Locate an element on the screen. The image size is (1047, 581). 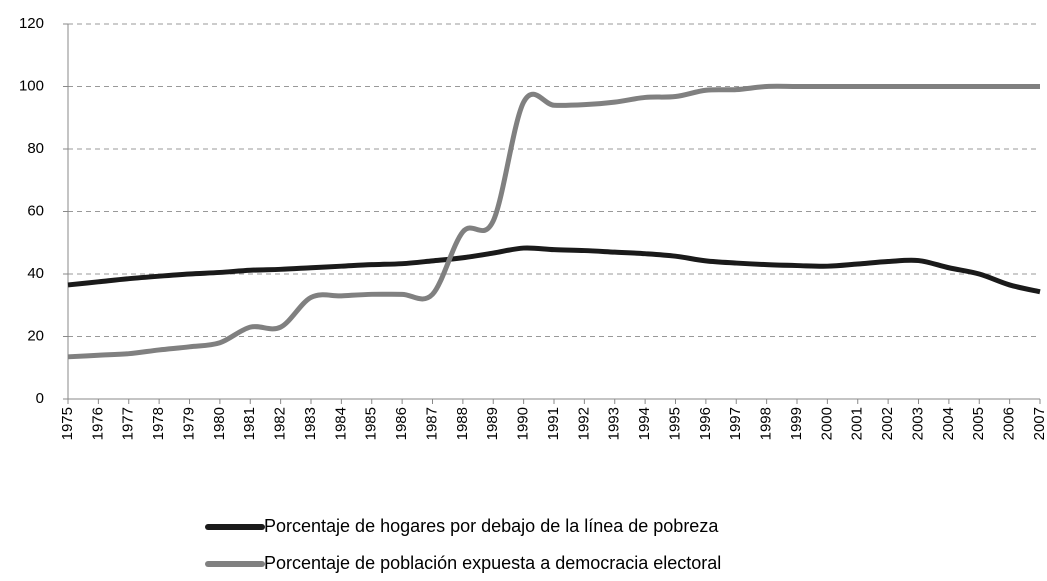
y-tick-label: 80 is located at coordinates (35, 148).